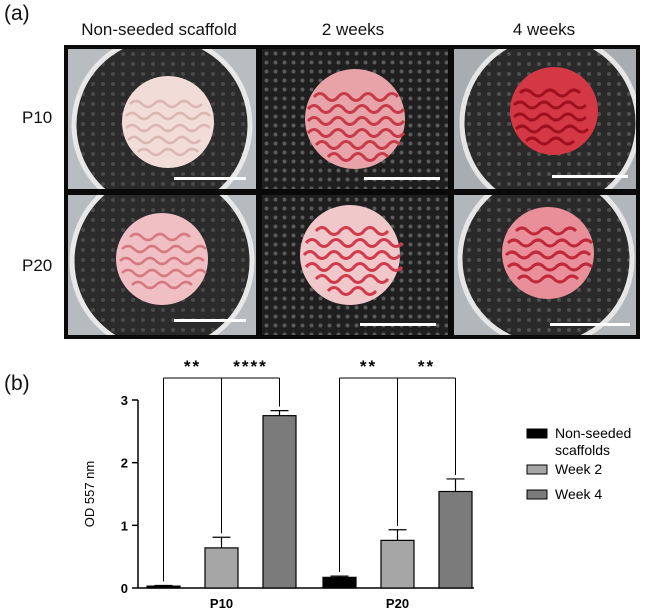 Image resolution: width=645 pixels, height=612 pixels. I want to click on column-header-2-weeks: 2 weeks, so click(353, 29).